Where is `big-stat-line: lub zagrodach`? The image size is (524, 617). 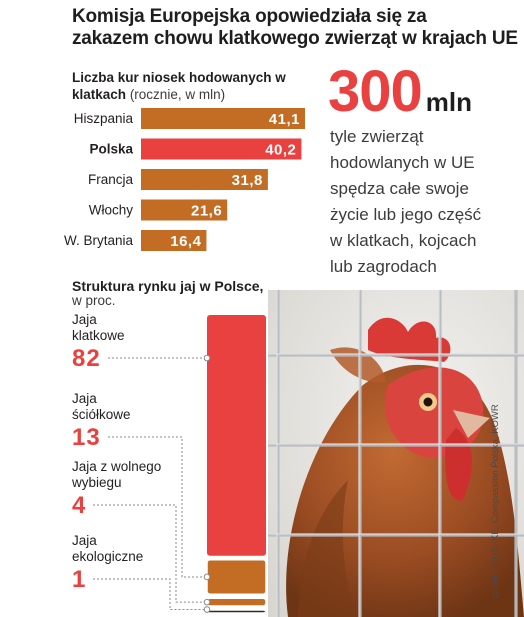 big-stat-line: lub zagrodach is located at coordinates (383, 266).